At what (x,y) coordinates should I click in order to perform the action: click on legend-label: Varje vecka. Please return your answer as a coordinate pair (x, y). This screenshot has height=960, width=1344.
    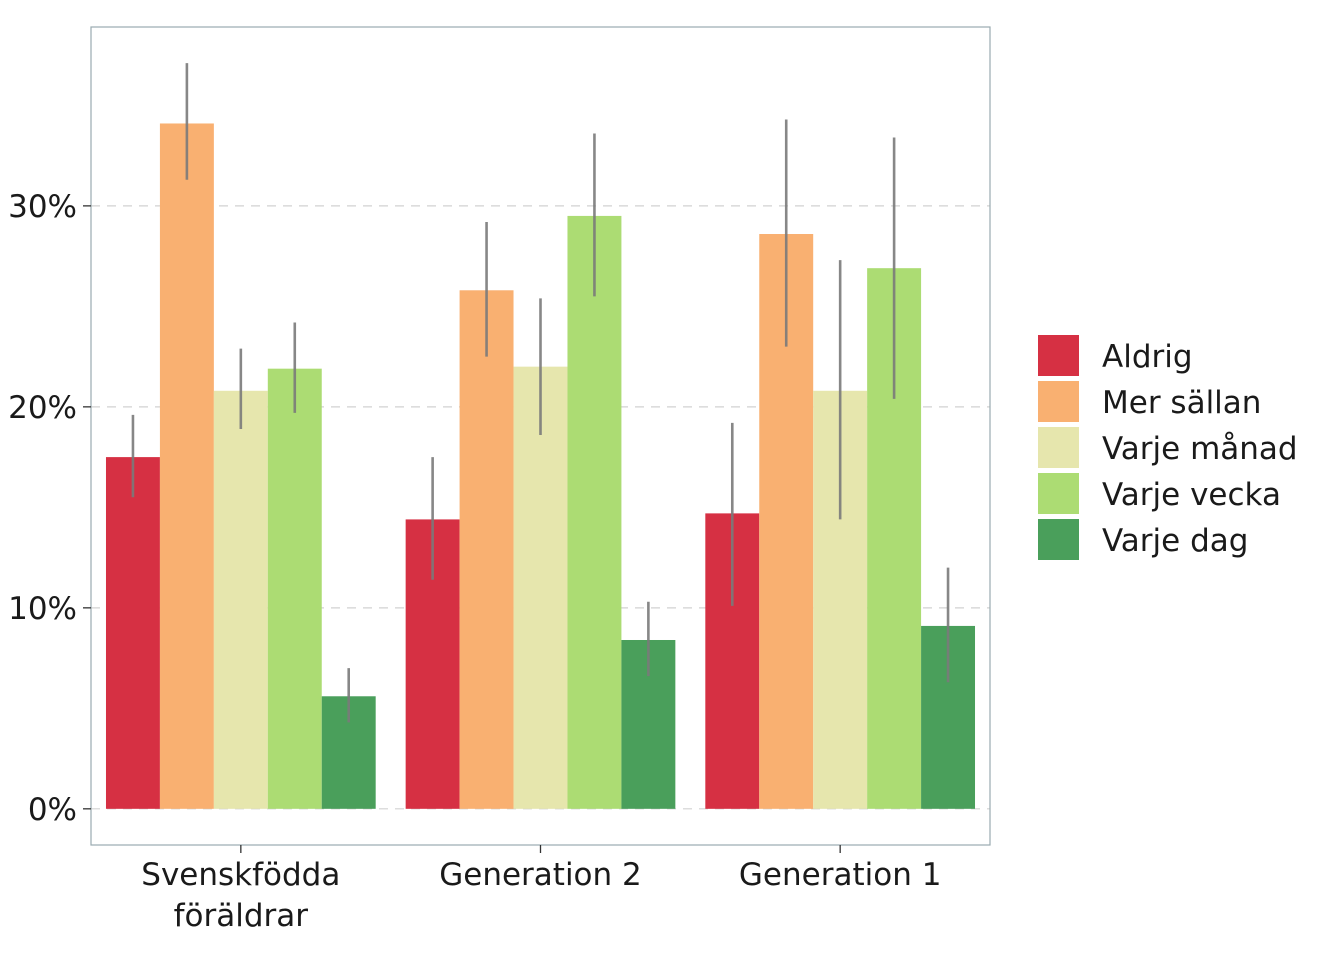
    Looking at the image, I should click on (1191, 495).